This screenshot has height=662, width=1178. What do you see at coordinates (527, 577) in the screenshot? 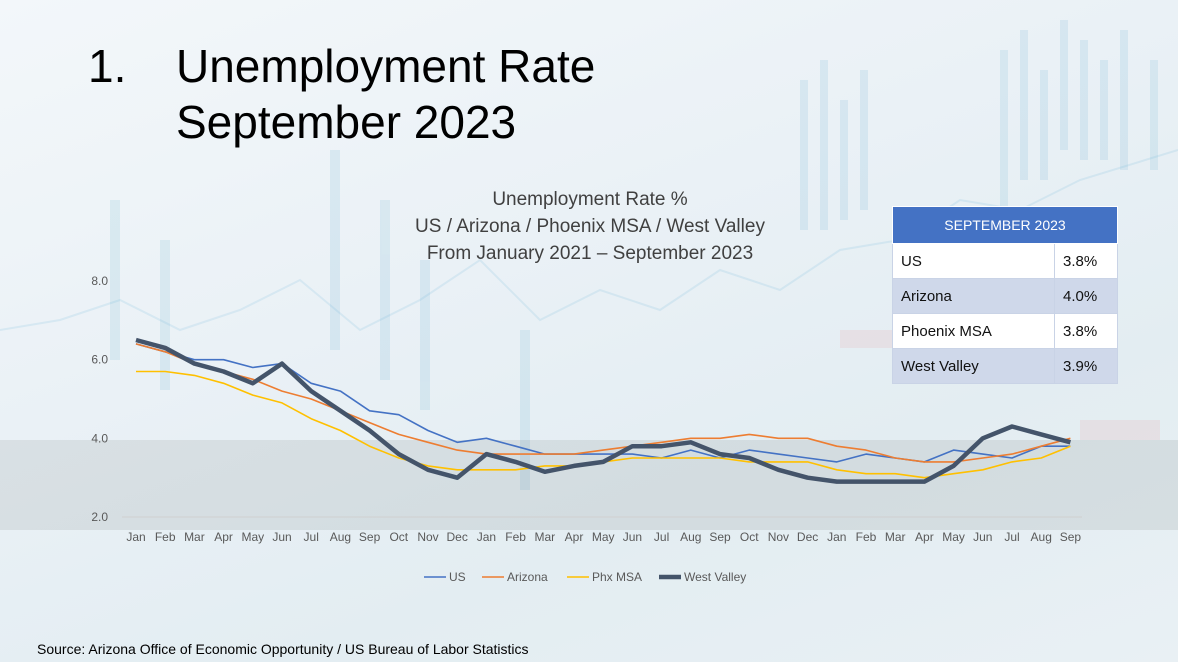
I see `legend-label-arizona: Arizona` at bounding box center [527, 577].